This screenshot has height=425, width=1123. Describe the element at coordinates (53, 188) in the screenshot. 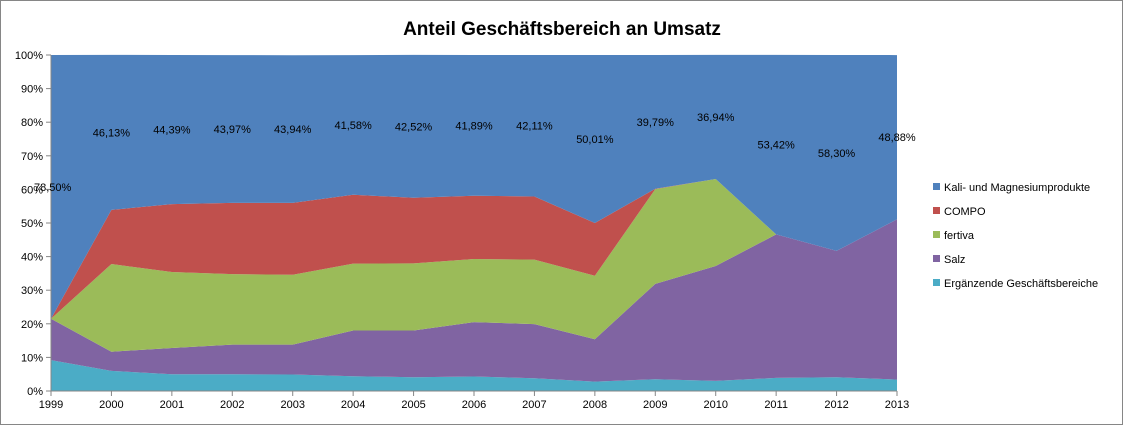

I see `data-label: 78,50%` at that location.